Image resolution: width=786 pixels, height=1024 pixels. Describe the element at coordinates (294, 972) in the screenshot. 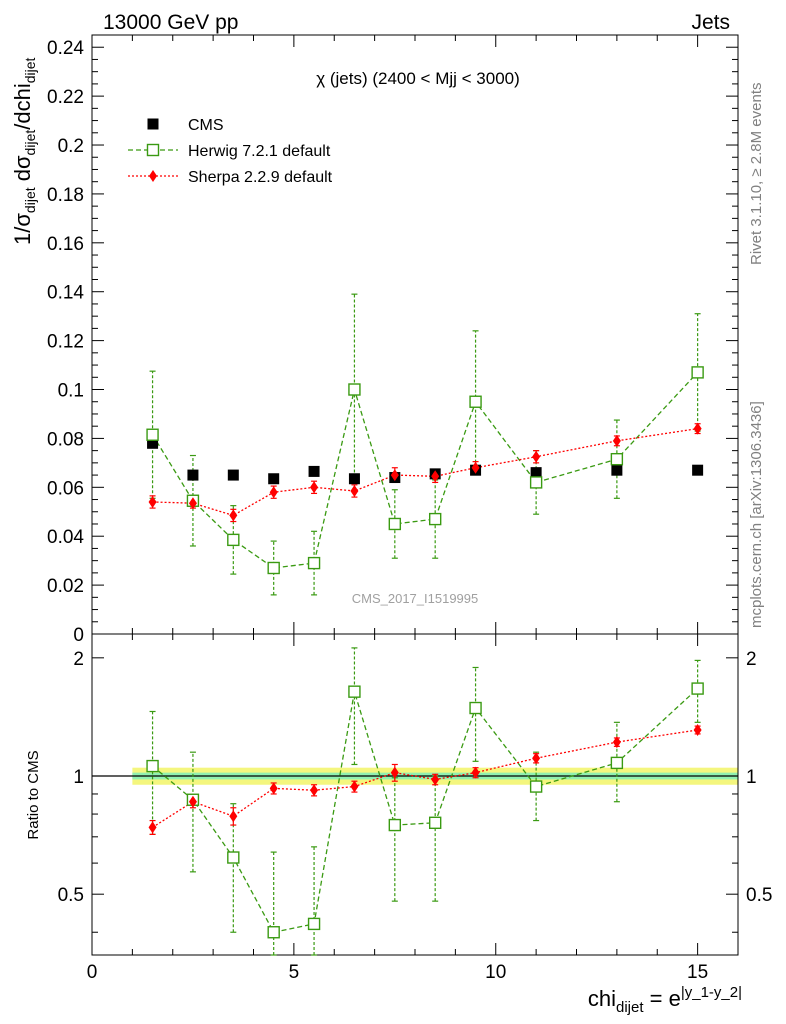

I see `x-tick-label: 5` at that location.